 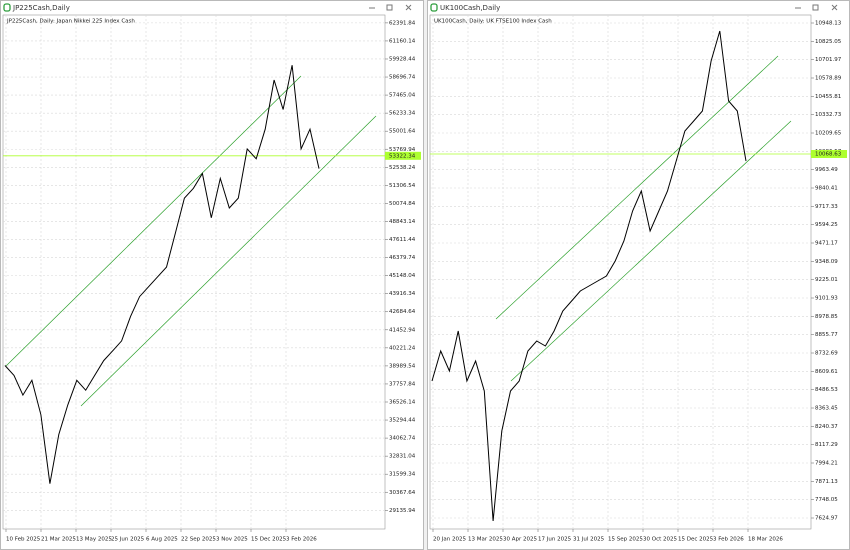 I want to click on y-tick-label: 9717.33, so click(x=826, y=207).